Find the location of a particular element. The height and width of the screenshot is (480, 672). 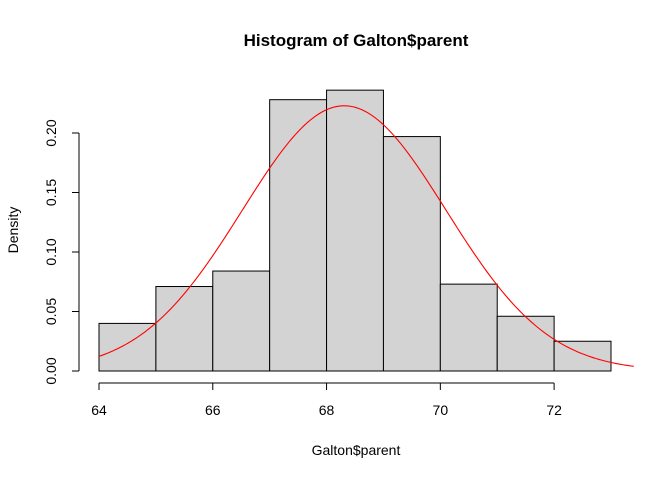

x-tick-label-66: 66 is located at coordinates (213, 410).